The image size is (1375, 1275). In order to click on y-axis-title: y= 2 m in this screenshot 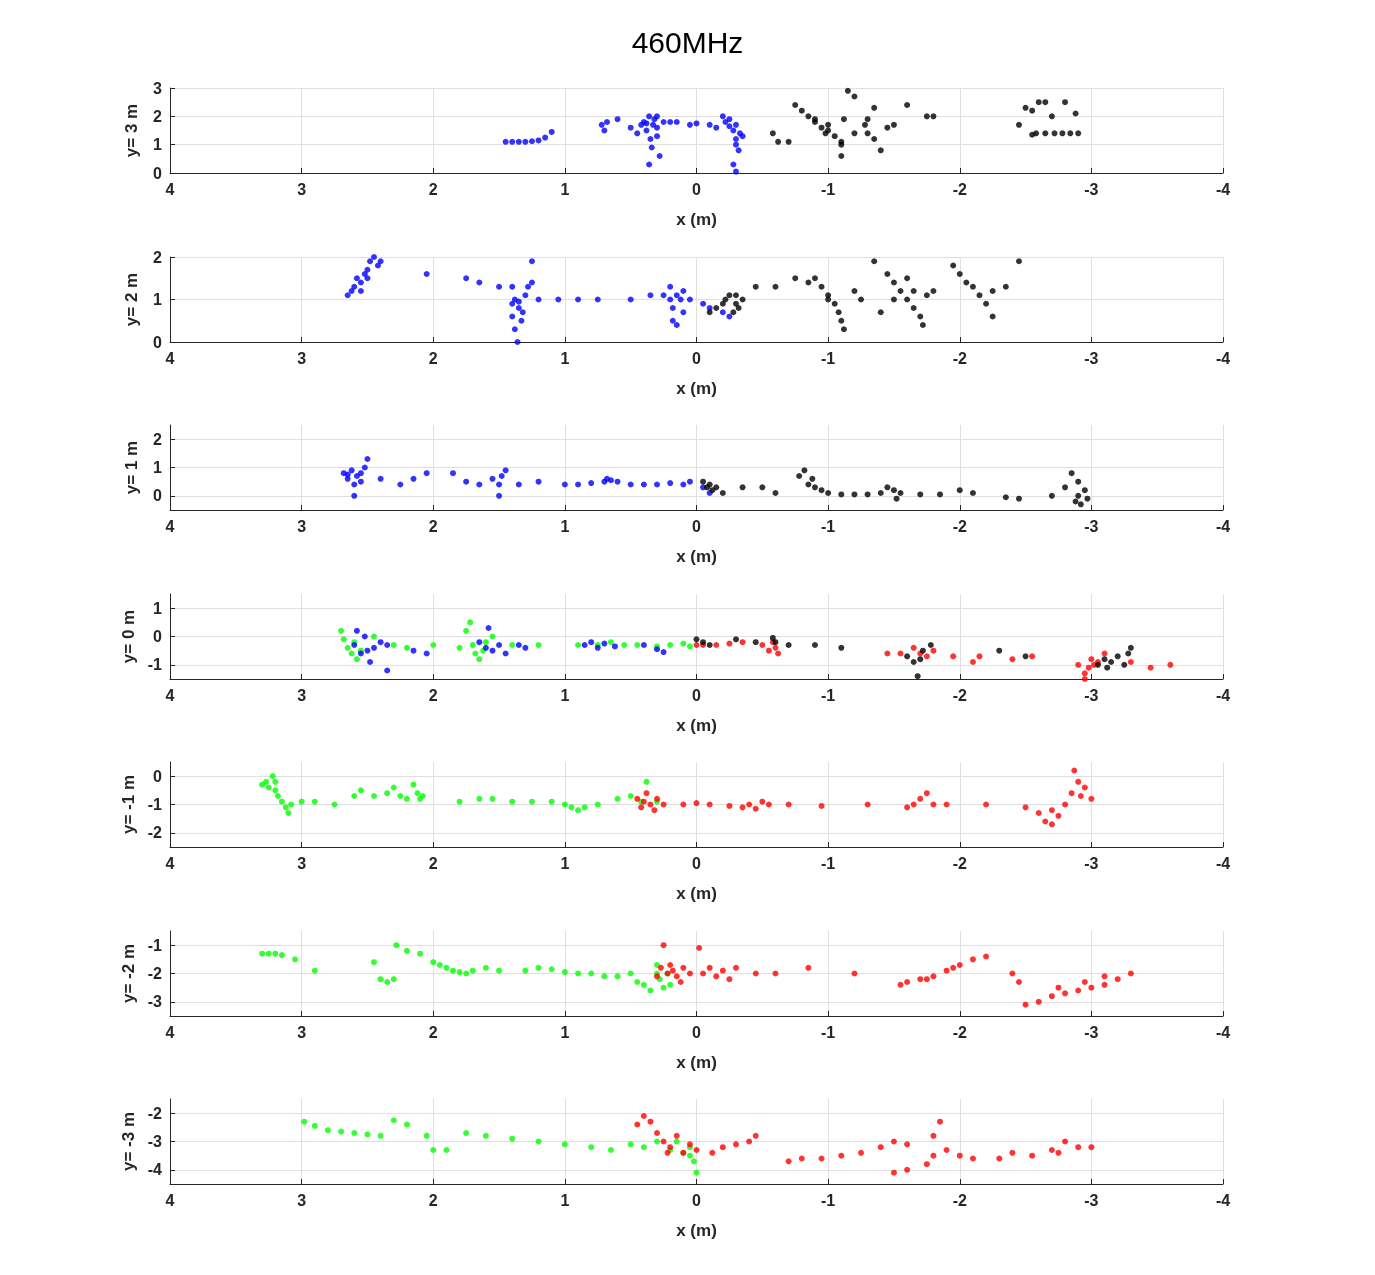, I will do `click(131, 299)`.